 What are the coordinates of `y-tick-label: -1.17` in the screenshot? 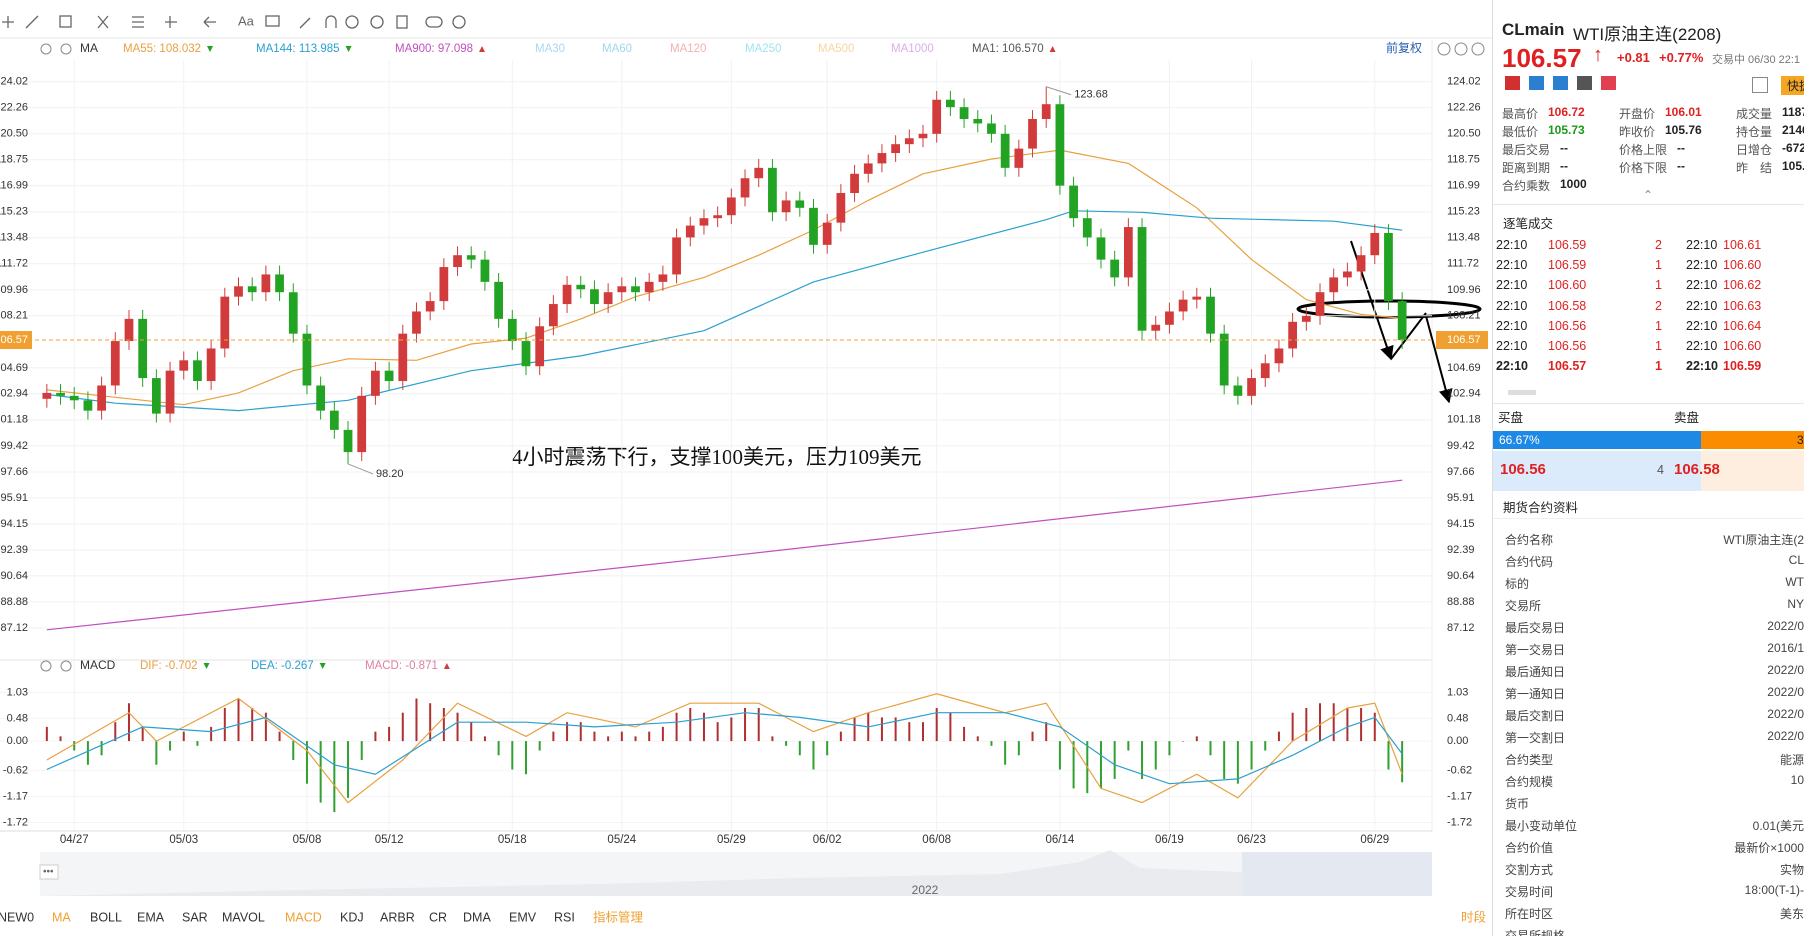 It's located at (15, 796).